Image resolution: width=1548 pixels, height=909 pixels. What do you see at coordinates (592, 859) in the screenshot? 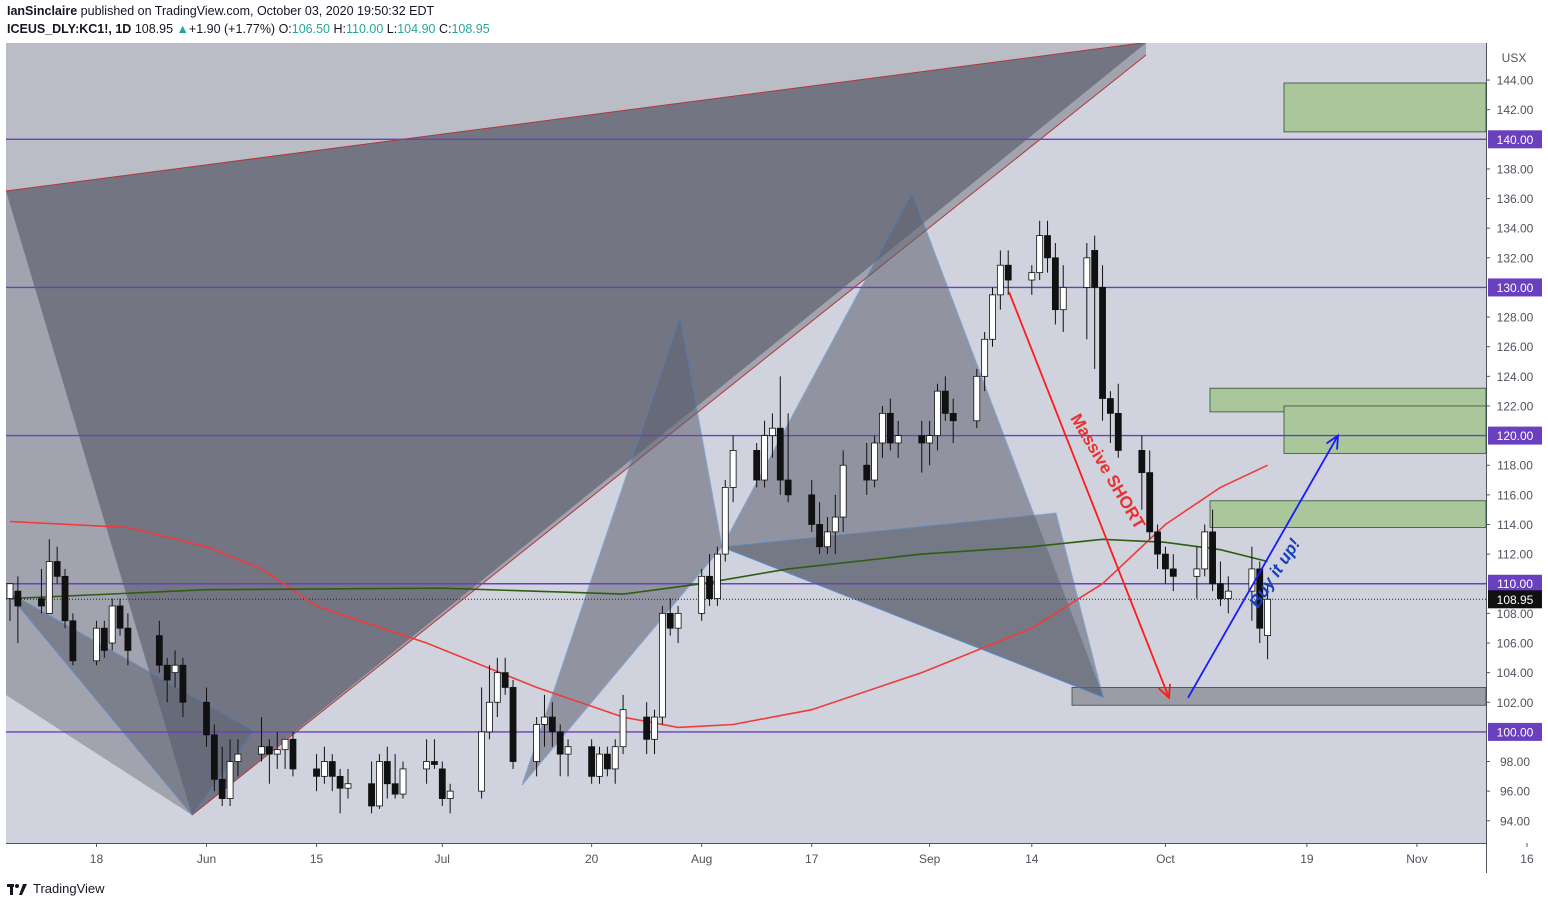
I see `time-tick-label: 20` at bounding box center [592, 859].